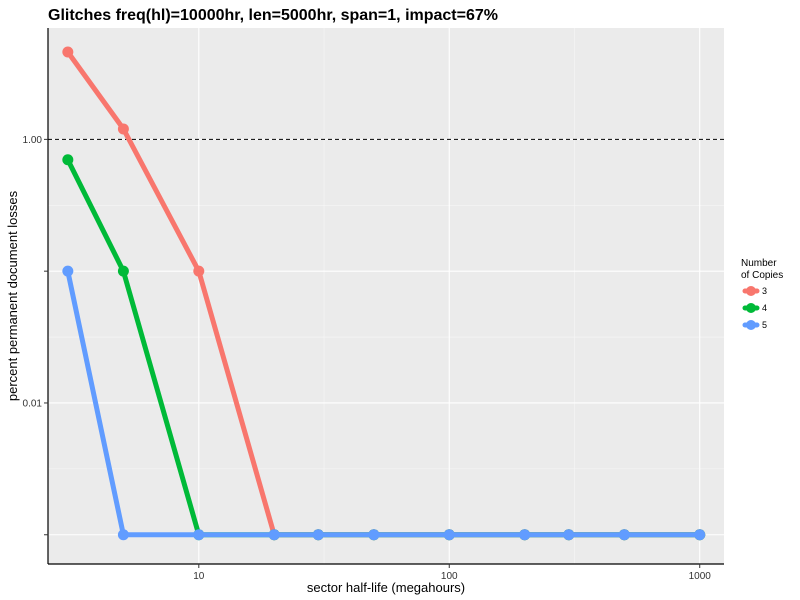  Describe the element at coordinates (764, 291) in the screenshot. I see `legend-label-3: 3` at that location.